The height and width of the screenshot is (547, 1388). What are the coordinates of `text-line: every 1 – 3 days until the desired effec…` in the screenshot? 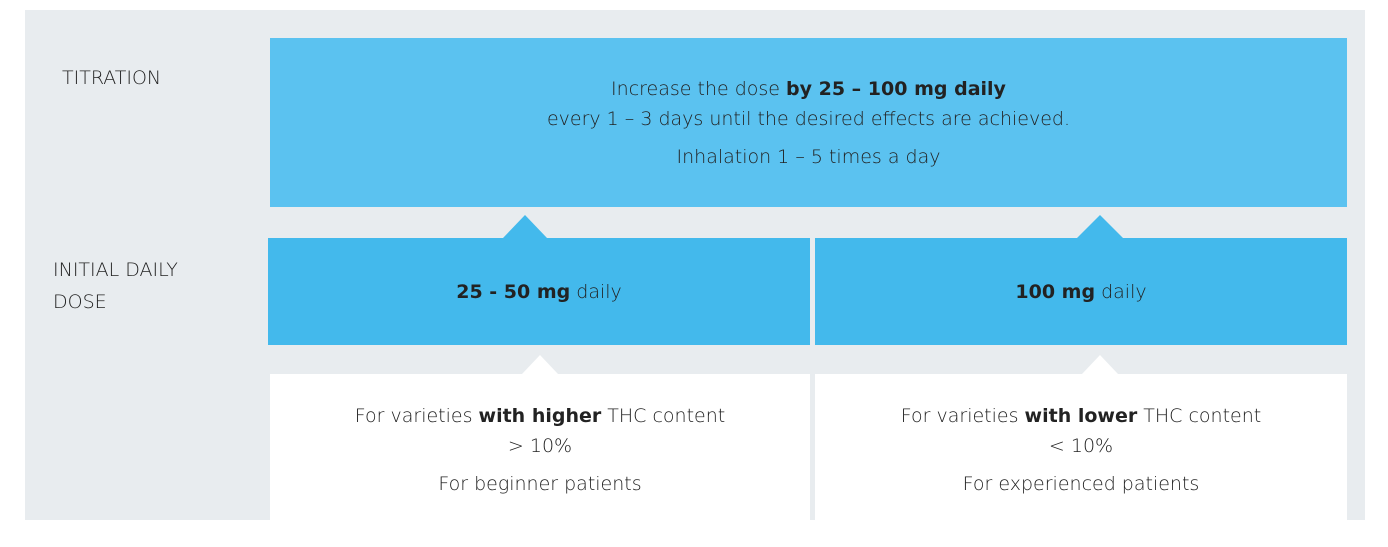 It's located at (808, 118).